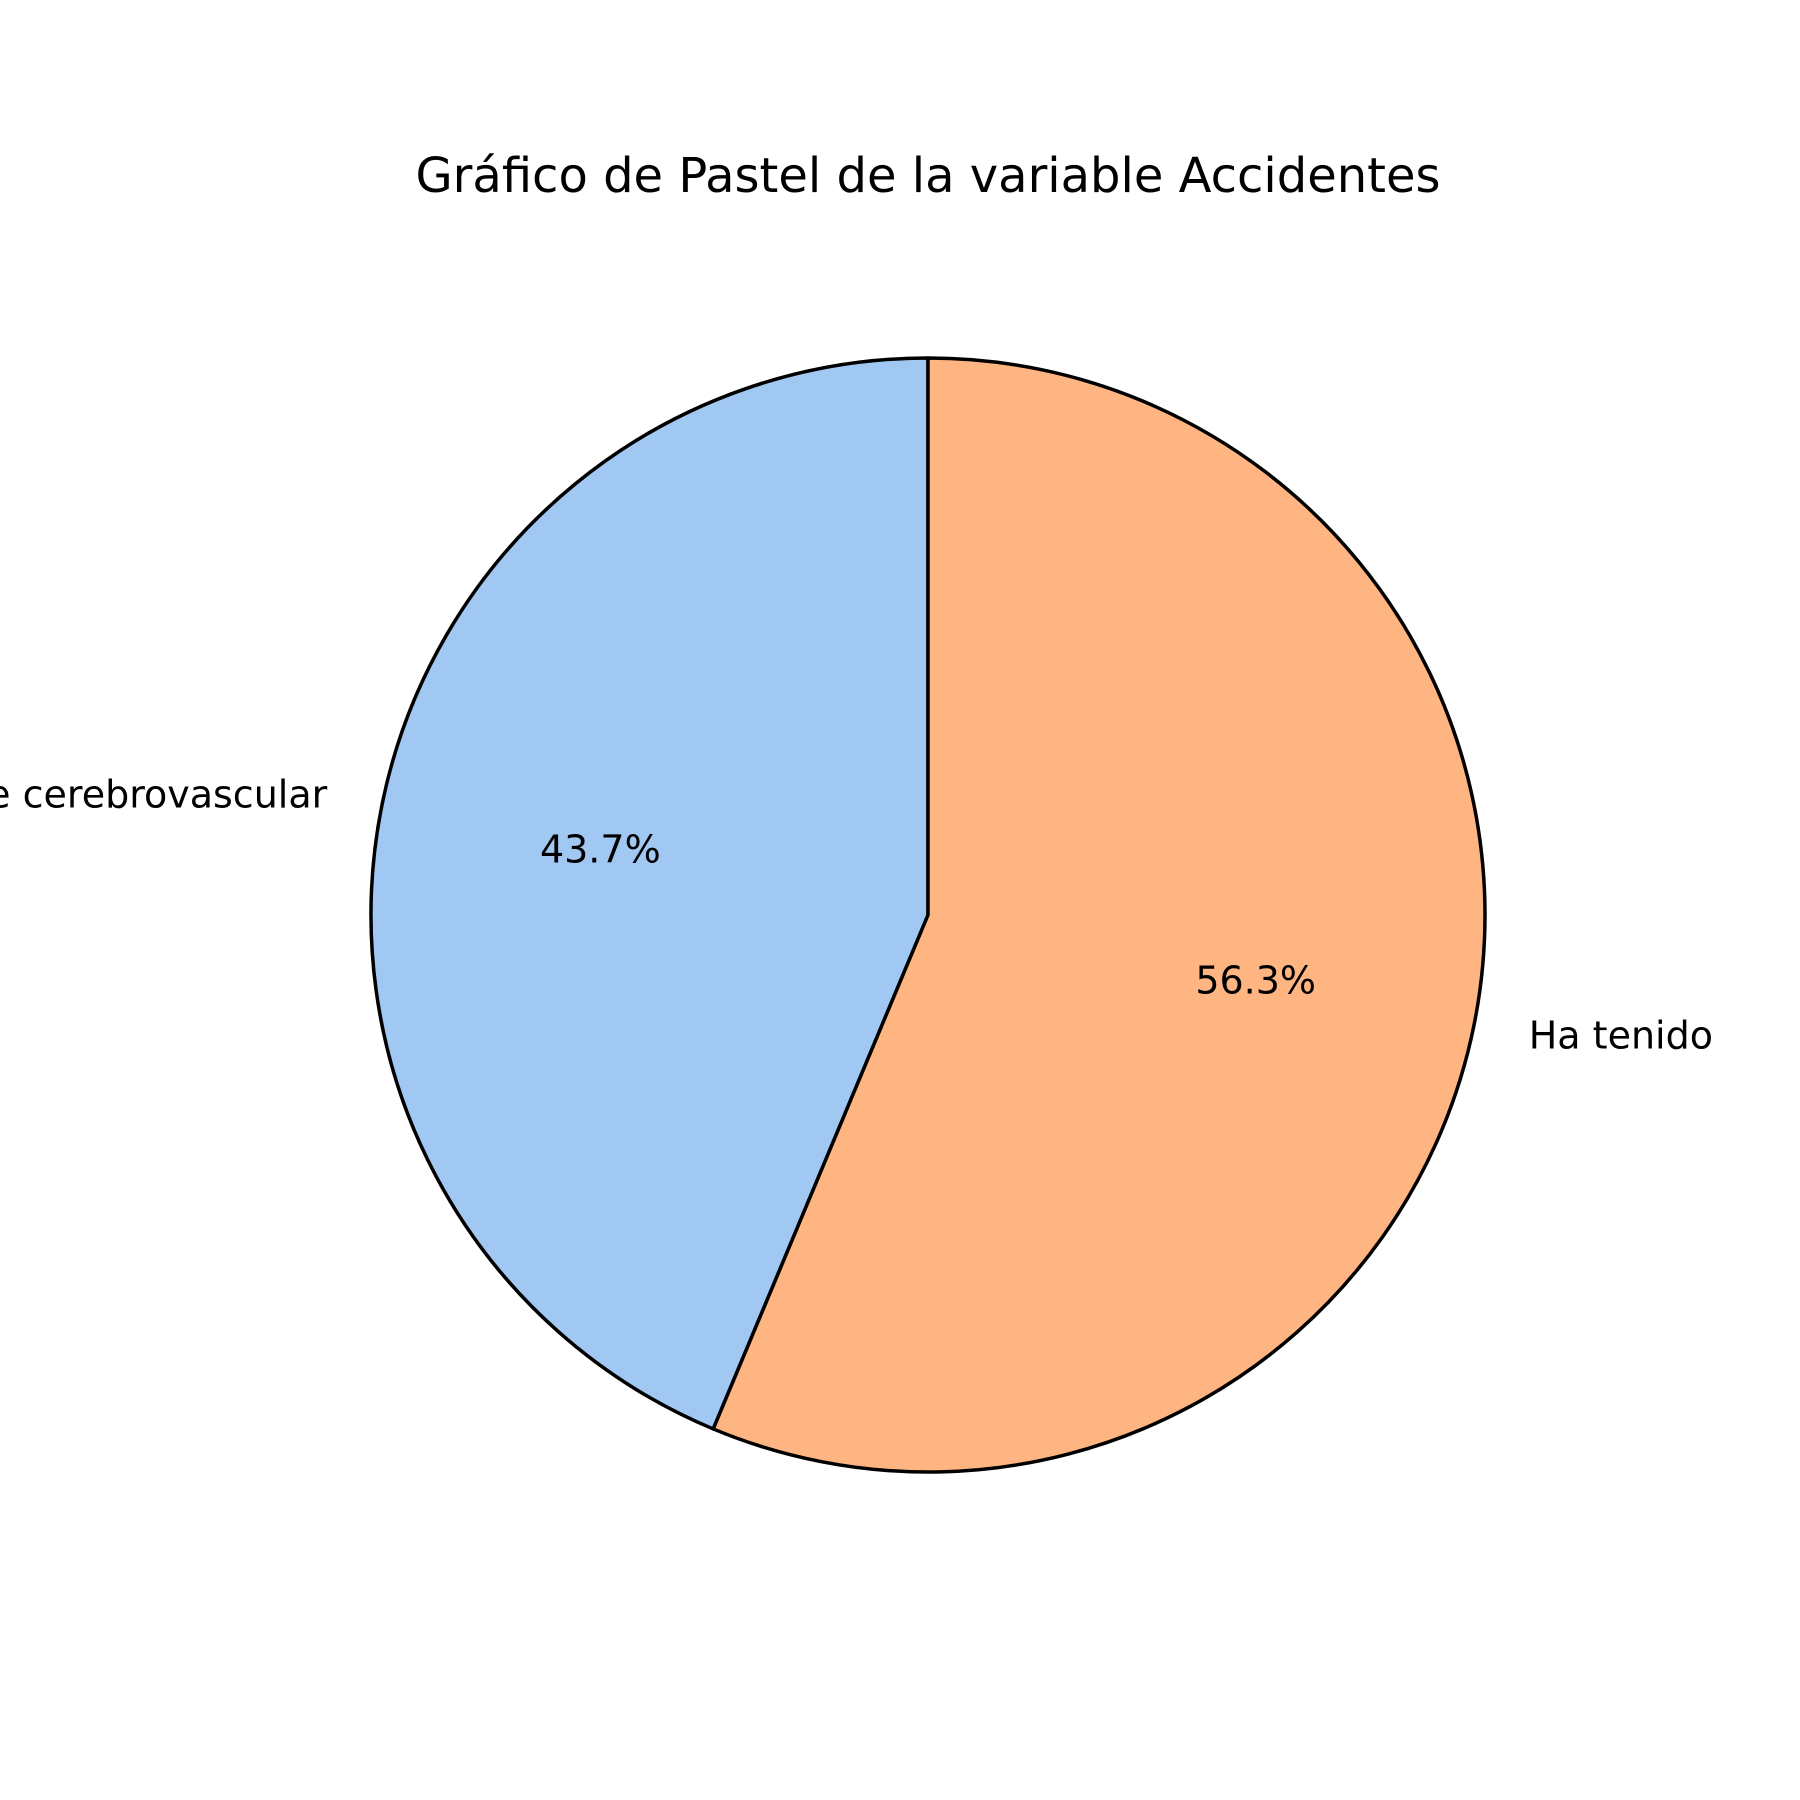  What do you see at coordinates (1255, 981) in the screenshot?
I see `pct-label-1: 56.3%` at bounding box center [1255, 981].